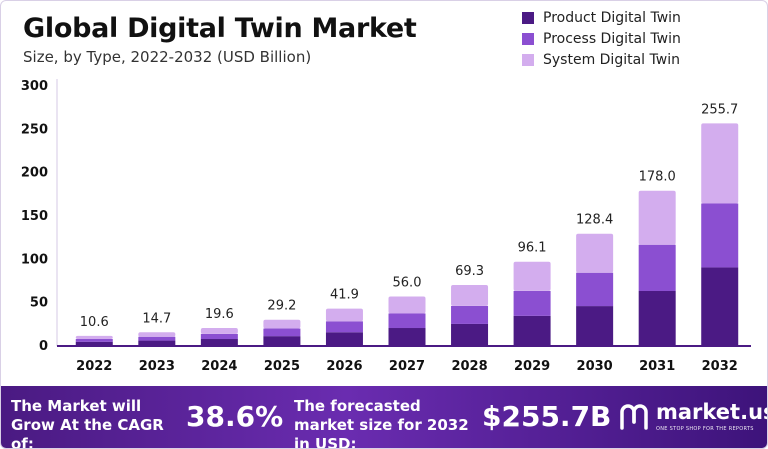 This screenshot has height=449, width=768. I want to click on brand-logo: market.us ONE STOP SHOP FOR THE REPORTS, so click(693, 418).